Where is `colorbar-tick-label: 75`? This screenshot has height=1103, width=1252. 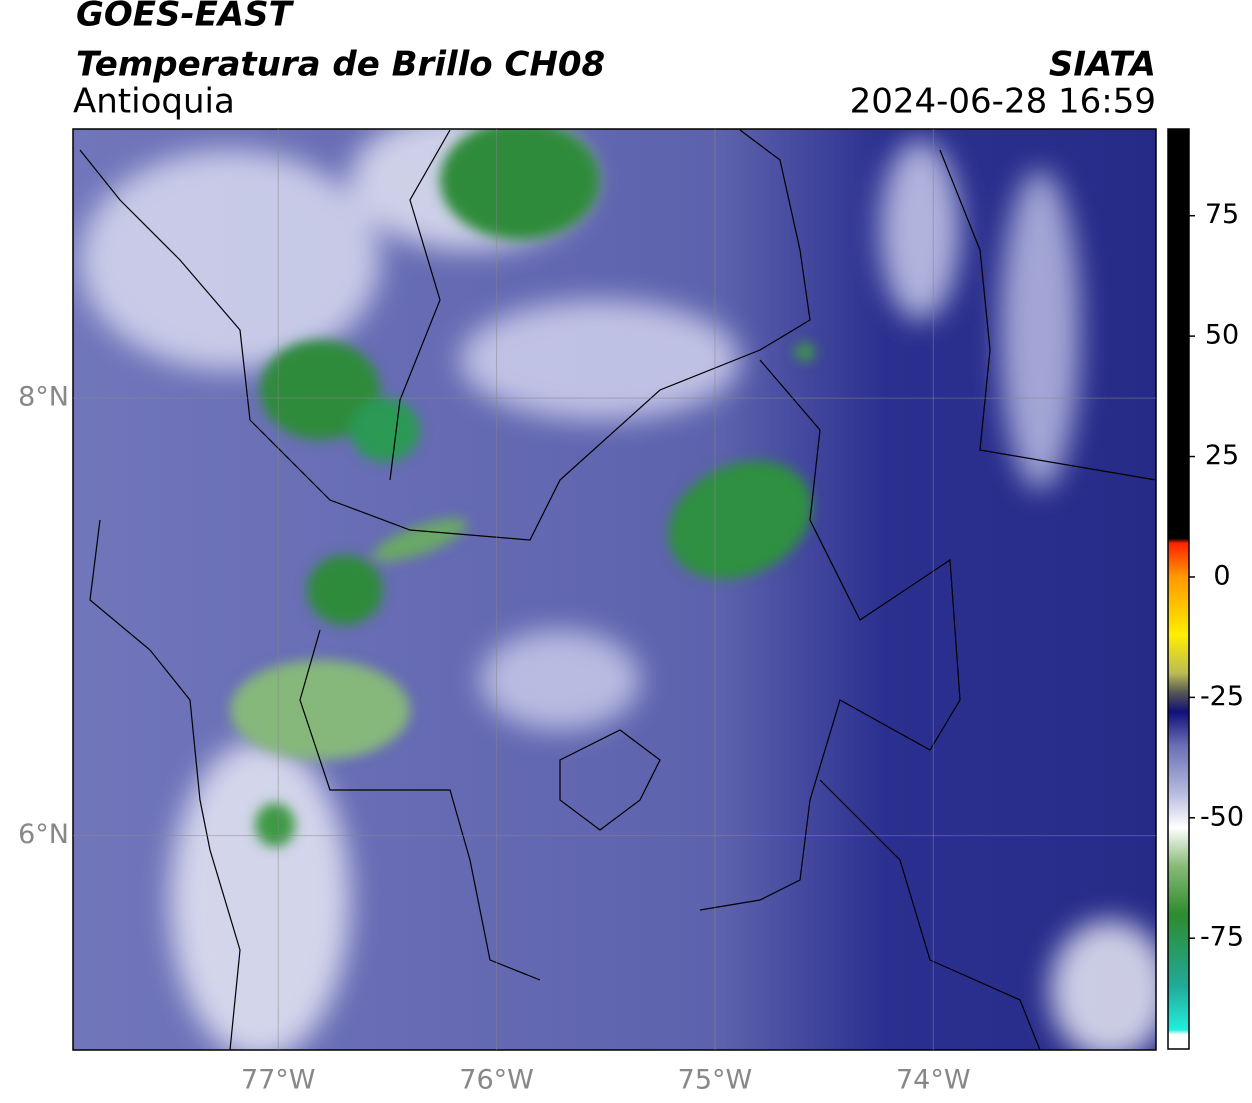
colorbar-tick-label: 75 is located at coordinates (1222, 214).